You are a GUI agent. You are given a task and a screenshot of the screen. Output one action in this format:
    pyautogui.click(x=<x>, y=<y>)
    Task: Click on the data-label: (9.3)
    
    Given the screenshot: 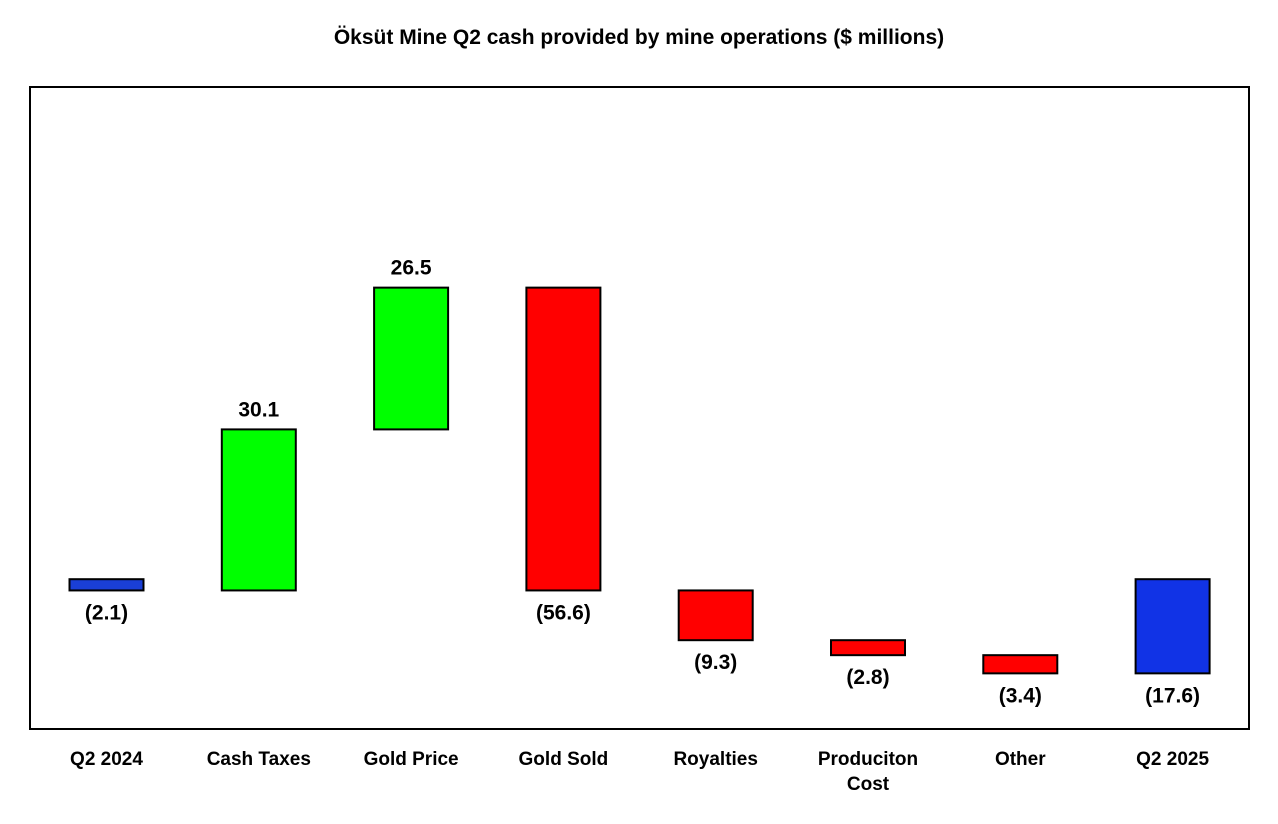 What is the action you would take?
    pyautogui.click(x=715, y=662)
    